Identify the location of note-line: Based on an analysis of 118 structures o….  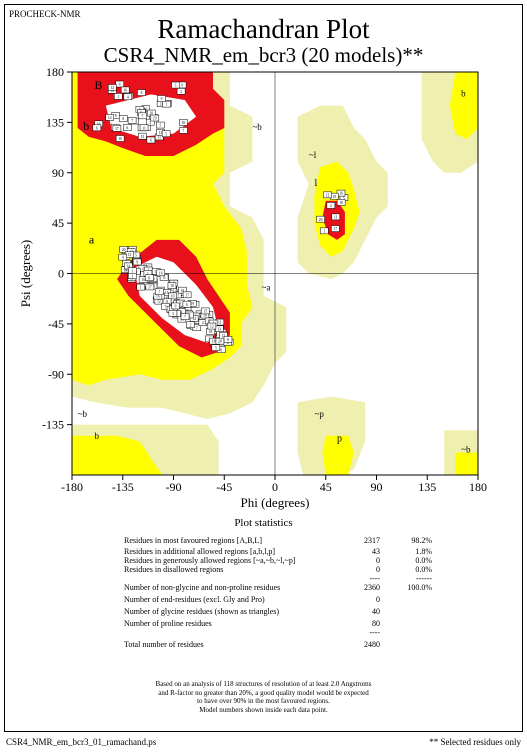
(263, 684).